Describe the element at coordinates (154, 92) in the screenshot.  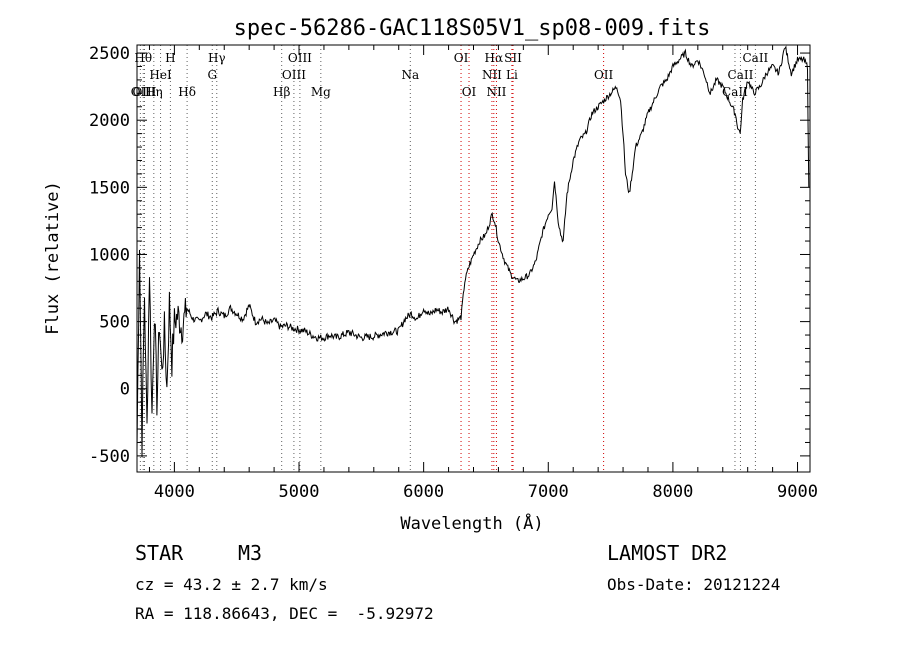
I see `line-label-3: Hη` at that location.